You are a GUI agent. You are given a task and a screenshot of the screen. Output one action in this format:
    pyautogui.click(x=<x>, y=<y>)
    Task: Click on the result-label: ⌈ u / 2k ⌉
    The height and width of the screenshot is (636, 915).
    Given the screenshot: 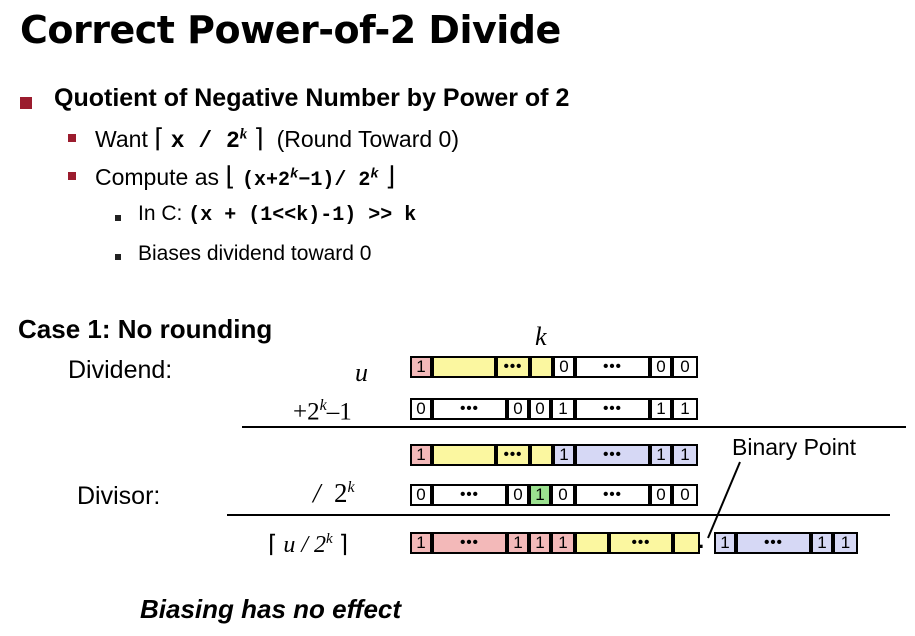 What is the action you would take?
    pyautogui.click(x=308, y=544)
    